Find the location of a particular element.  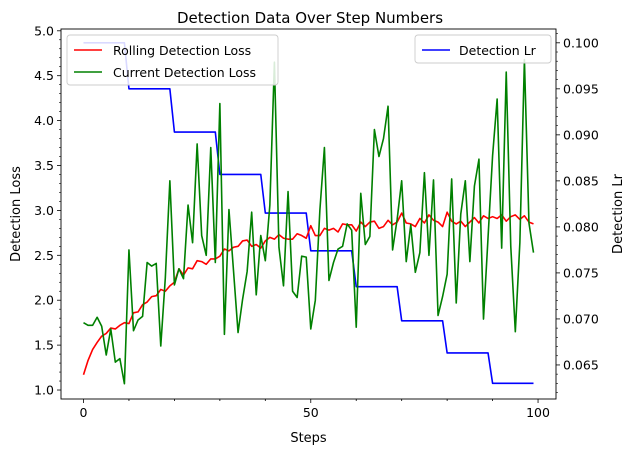

y-right-tick-label: 0.090 is located at coordinates (581, 134).